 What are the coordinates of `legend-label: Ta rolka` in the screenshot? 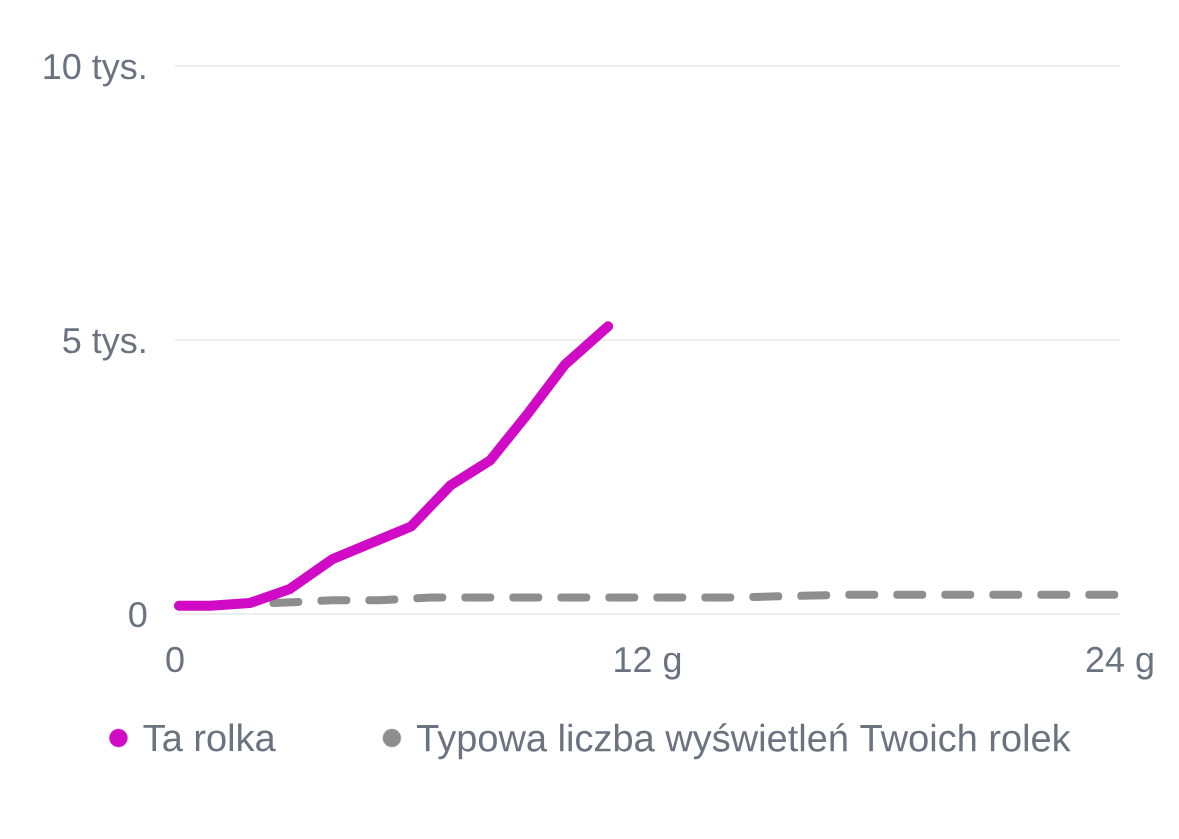 It's located at (209, 737).